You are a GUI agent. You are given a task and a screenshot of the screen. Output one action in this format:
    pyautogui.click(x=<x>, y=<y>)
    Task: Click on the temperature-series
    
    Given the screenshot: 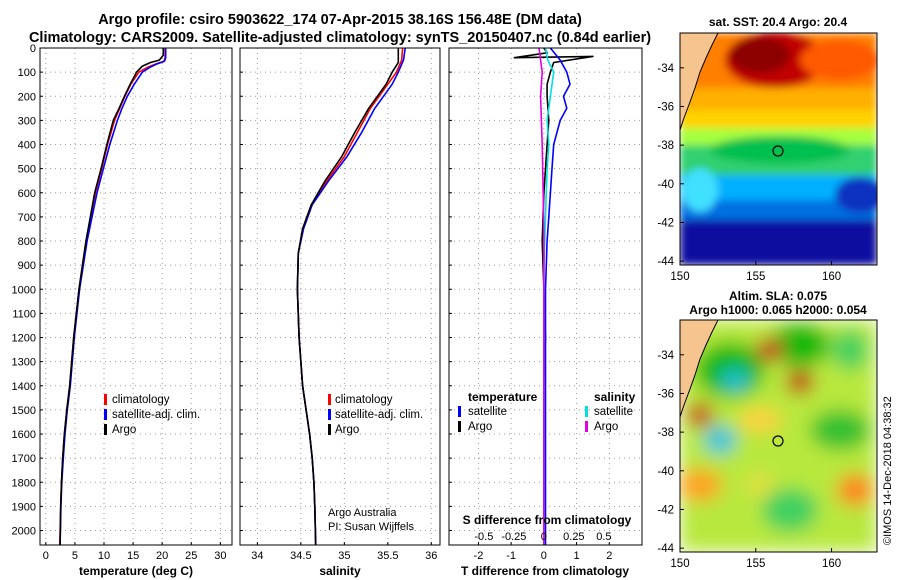 What is the action you would take?
    pyautogui.click(x=113, y=296)
    